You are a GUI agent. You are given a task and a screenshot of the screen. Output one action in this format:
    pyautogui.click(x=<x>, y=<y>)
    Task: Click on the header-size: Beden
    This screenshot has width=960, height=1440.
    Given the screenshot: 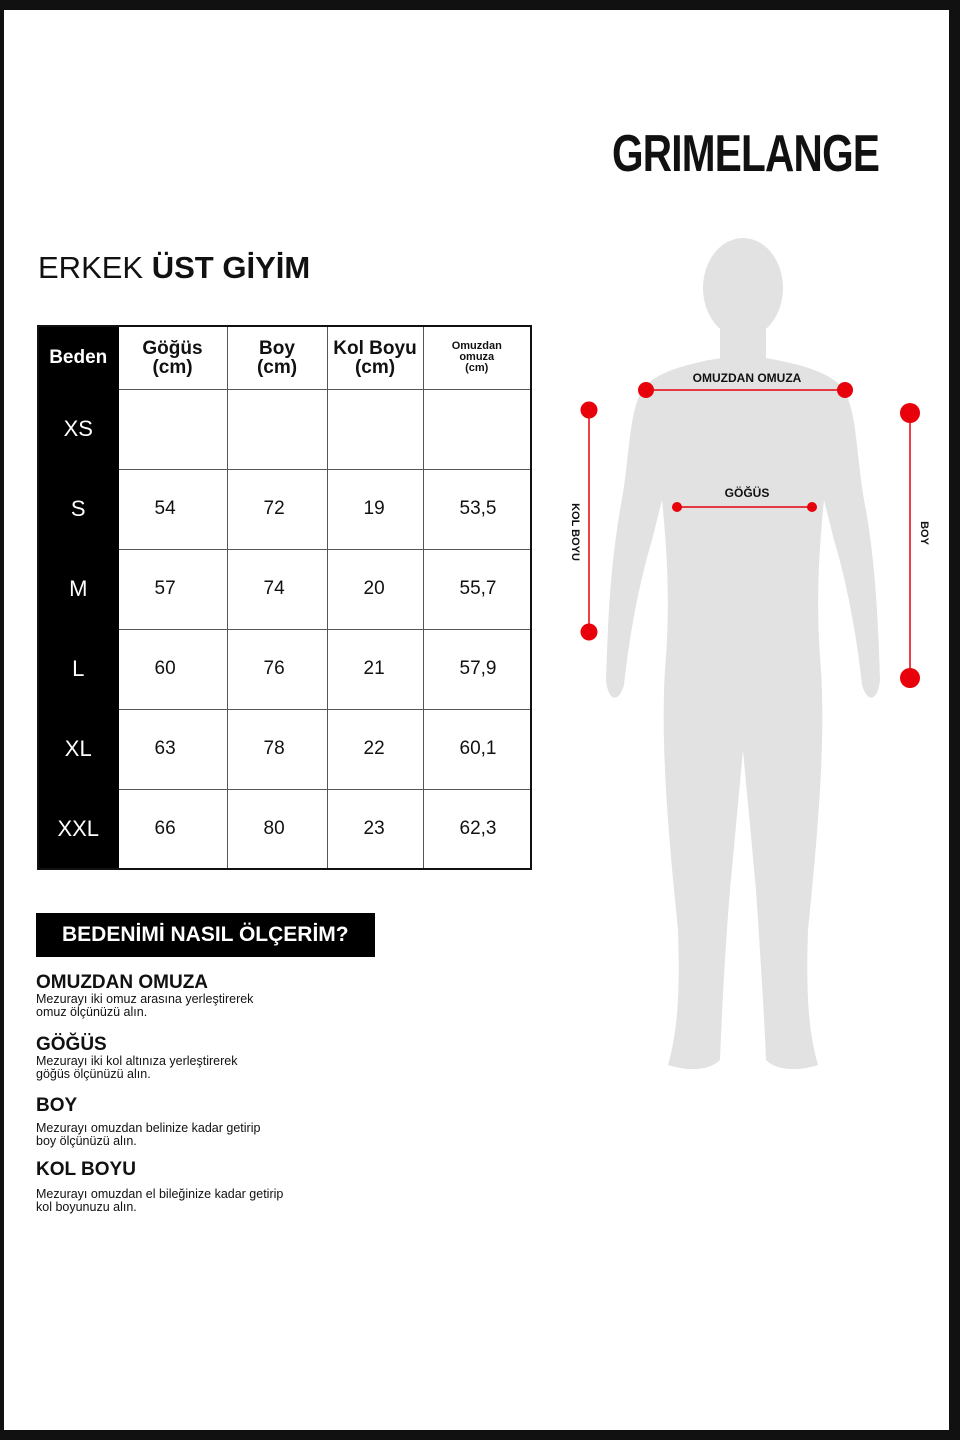 What is the action you would take?
    pyautogui.click(x=78, y=357)
    